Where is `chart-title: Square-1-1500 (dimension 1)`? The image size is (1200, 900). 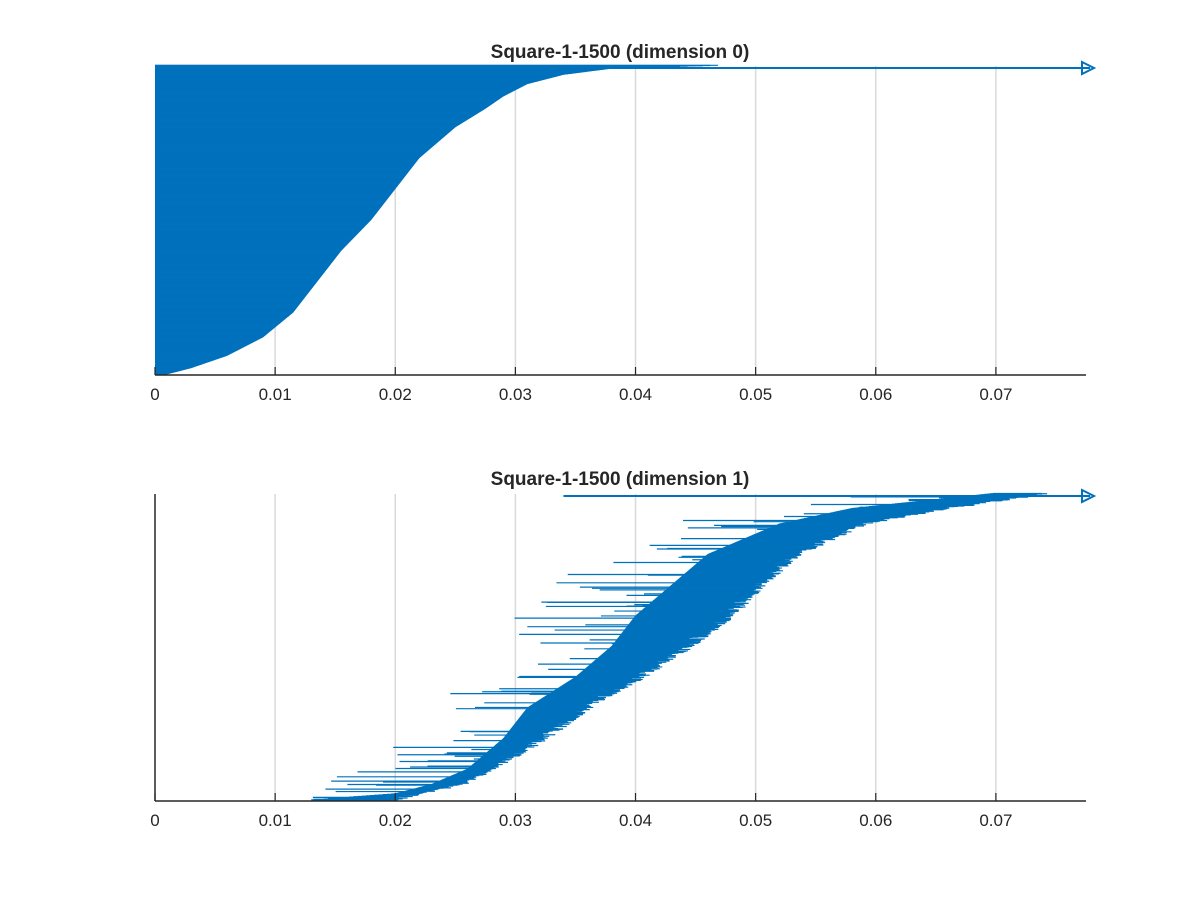 chart-title: Square-1-1500 (dimension 1) is located at coordinates (620, 479).